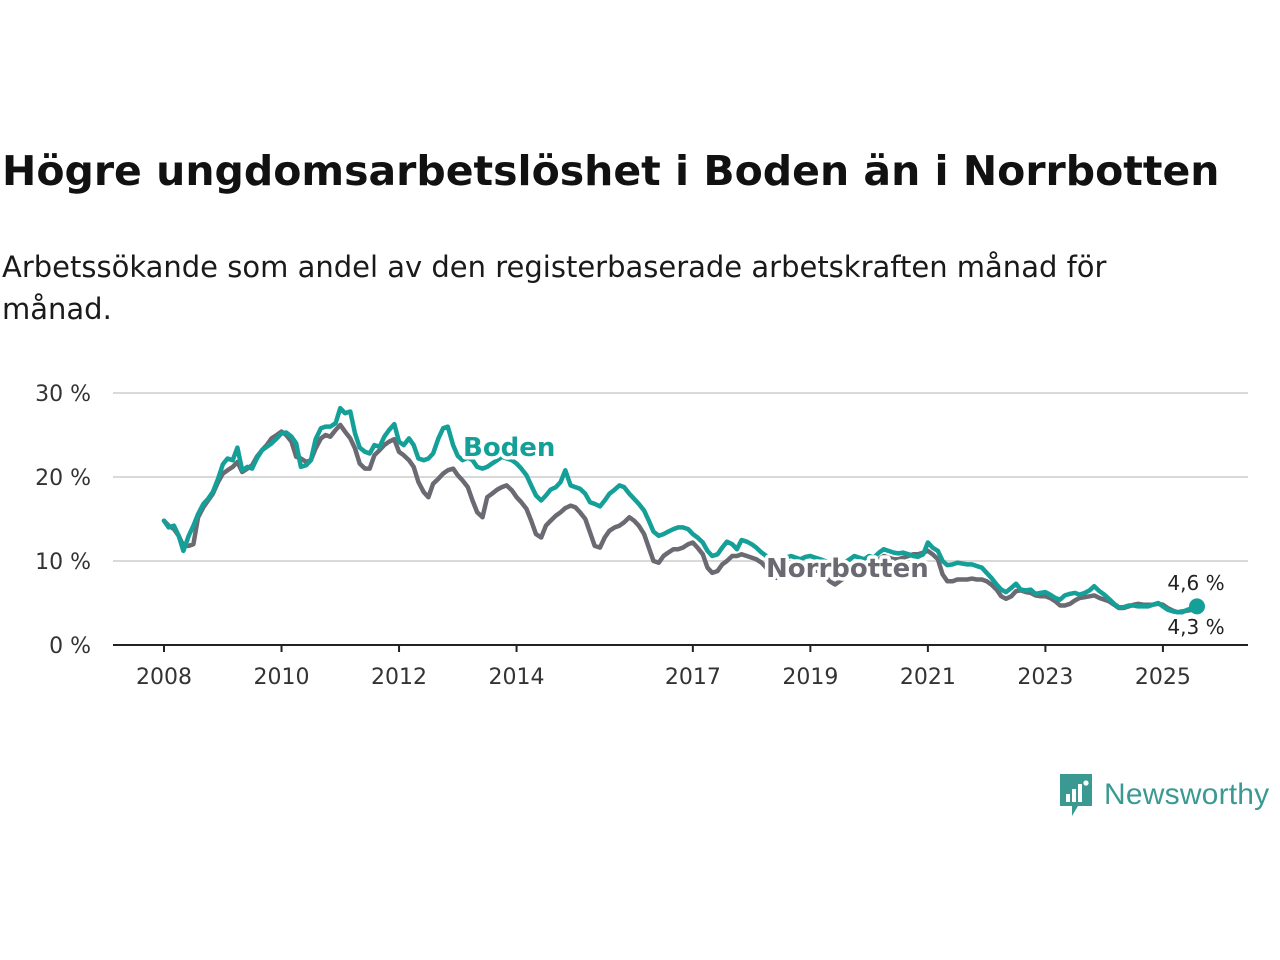 The width and height of the screenshot is (1280, 960). Describe the element at coordinates (847, 569) in the screenshot. I see `series-label-norrbotten: Norrbotten` at that location.